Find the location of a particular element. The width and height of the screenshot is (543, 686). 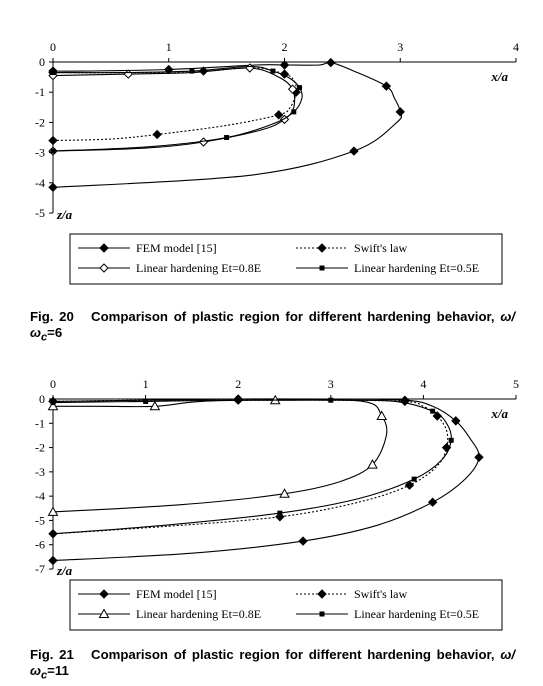

x-tick-label: 5 is located at coordinates (516, 384).